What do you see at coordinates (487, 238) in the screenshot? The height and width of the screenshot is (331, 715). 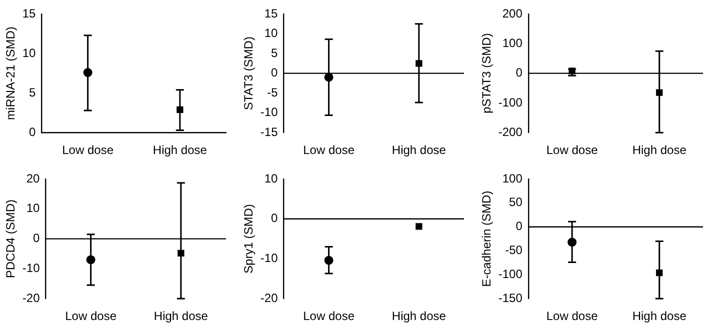 I see `y-axis-title: E-cadherin (SMD)` at bounding box center [487, 238].